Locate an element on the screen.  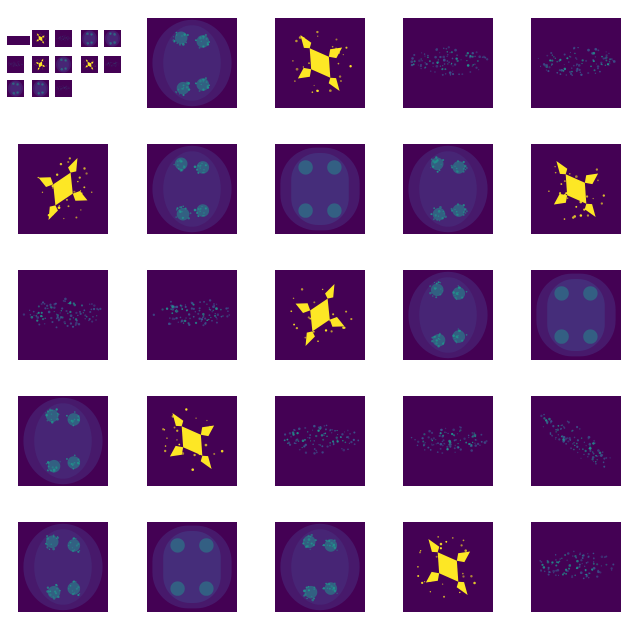
thumbnail-mosaic is located at coordinates (64, 55).